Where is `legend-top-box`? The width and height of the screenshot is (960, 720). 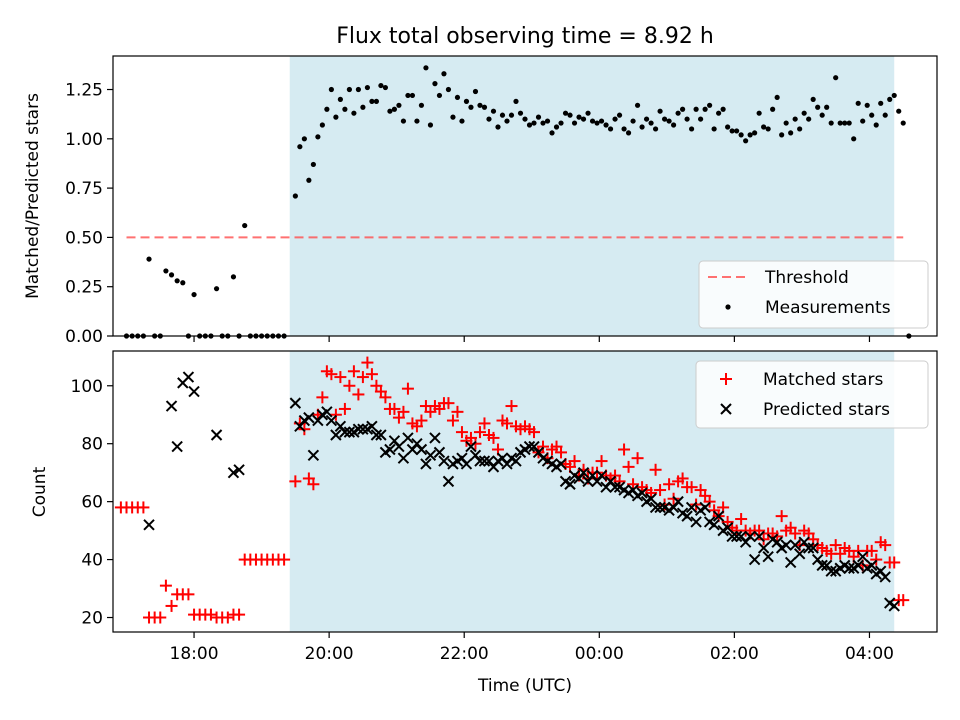 legend-top-box is located at coordinates (813, 294).